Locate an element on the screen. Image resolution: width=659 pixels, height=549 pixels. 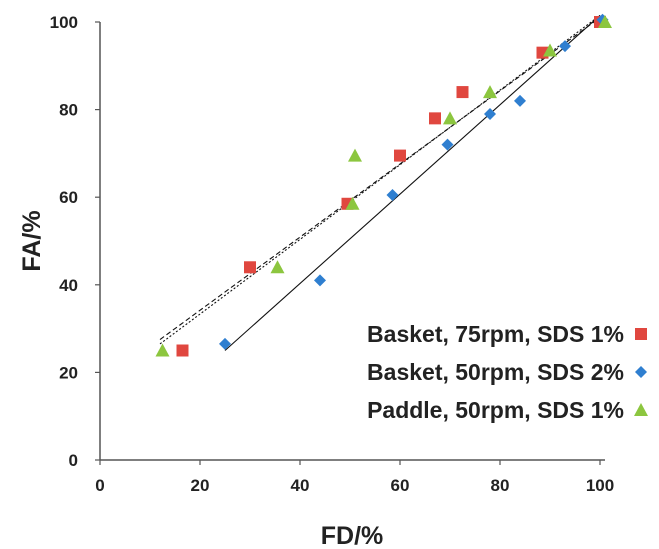
x-tick-label: 80 is located at coordinates (500, 485).